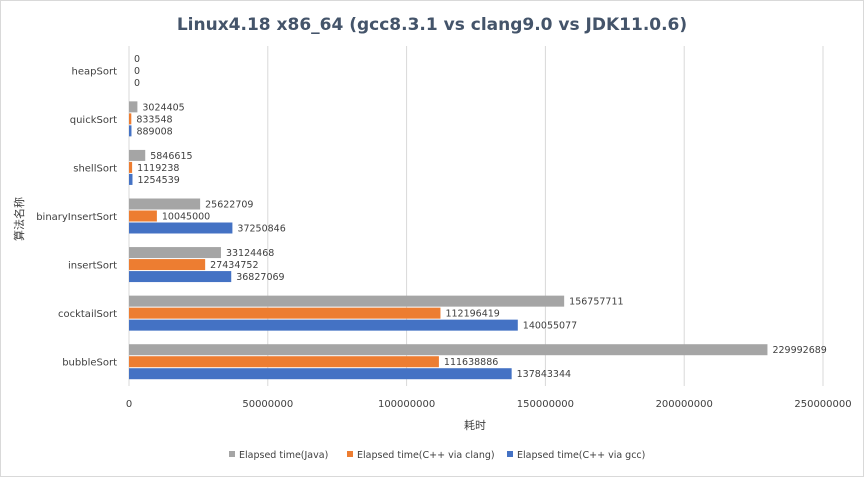 This screenshot has width=864, height=477. Describe the element at coordinates (143, 216) in the screenshot. I see `bar-binaryinsertsort-elapsed-time-c-via-clang` at that location.